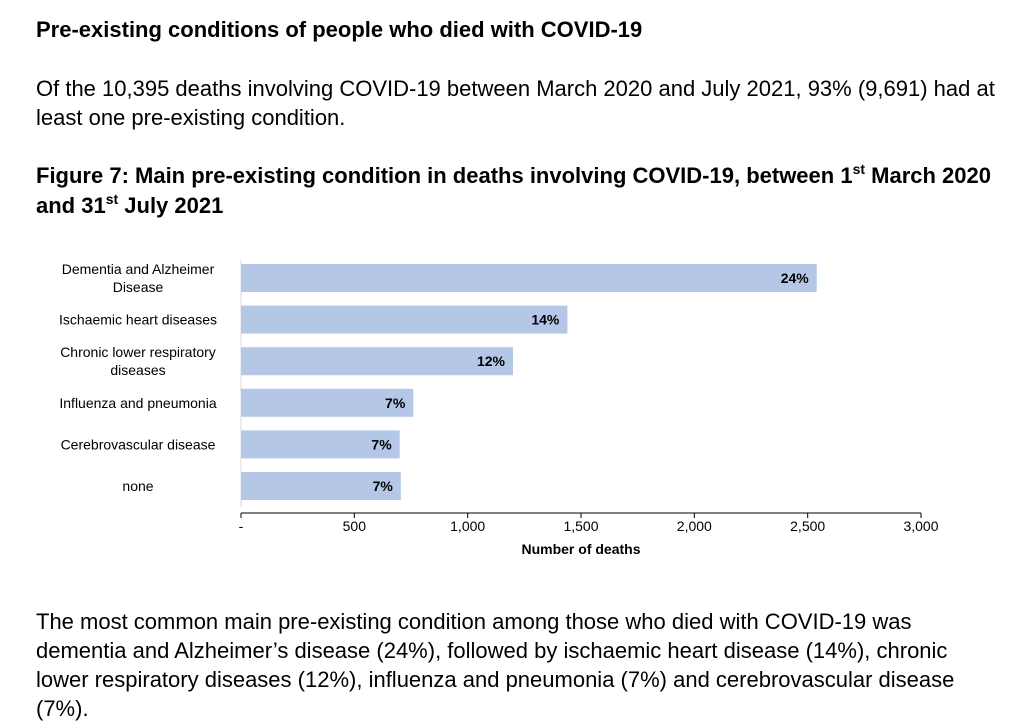 This screenshot has height=724, width=1024. I want to click on x-tick-label: 2,000, so click(694, 526).